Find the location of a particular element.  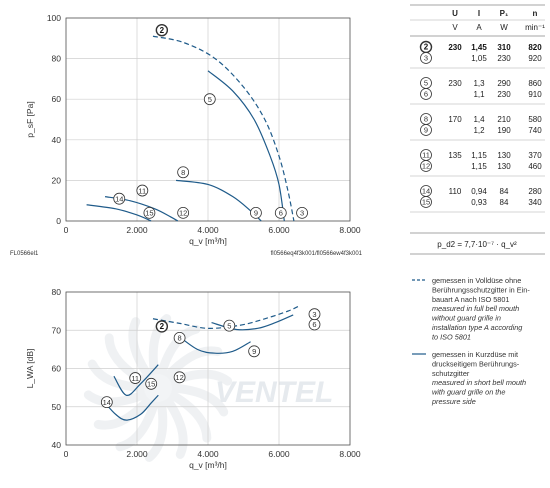

row-id-marker: 11 is located at coordinates (426, 155).